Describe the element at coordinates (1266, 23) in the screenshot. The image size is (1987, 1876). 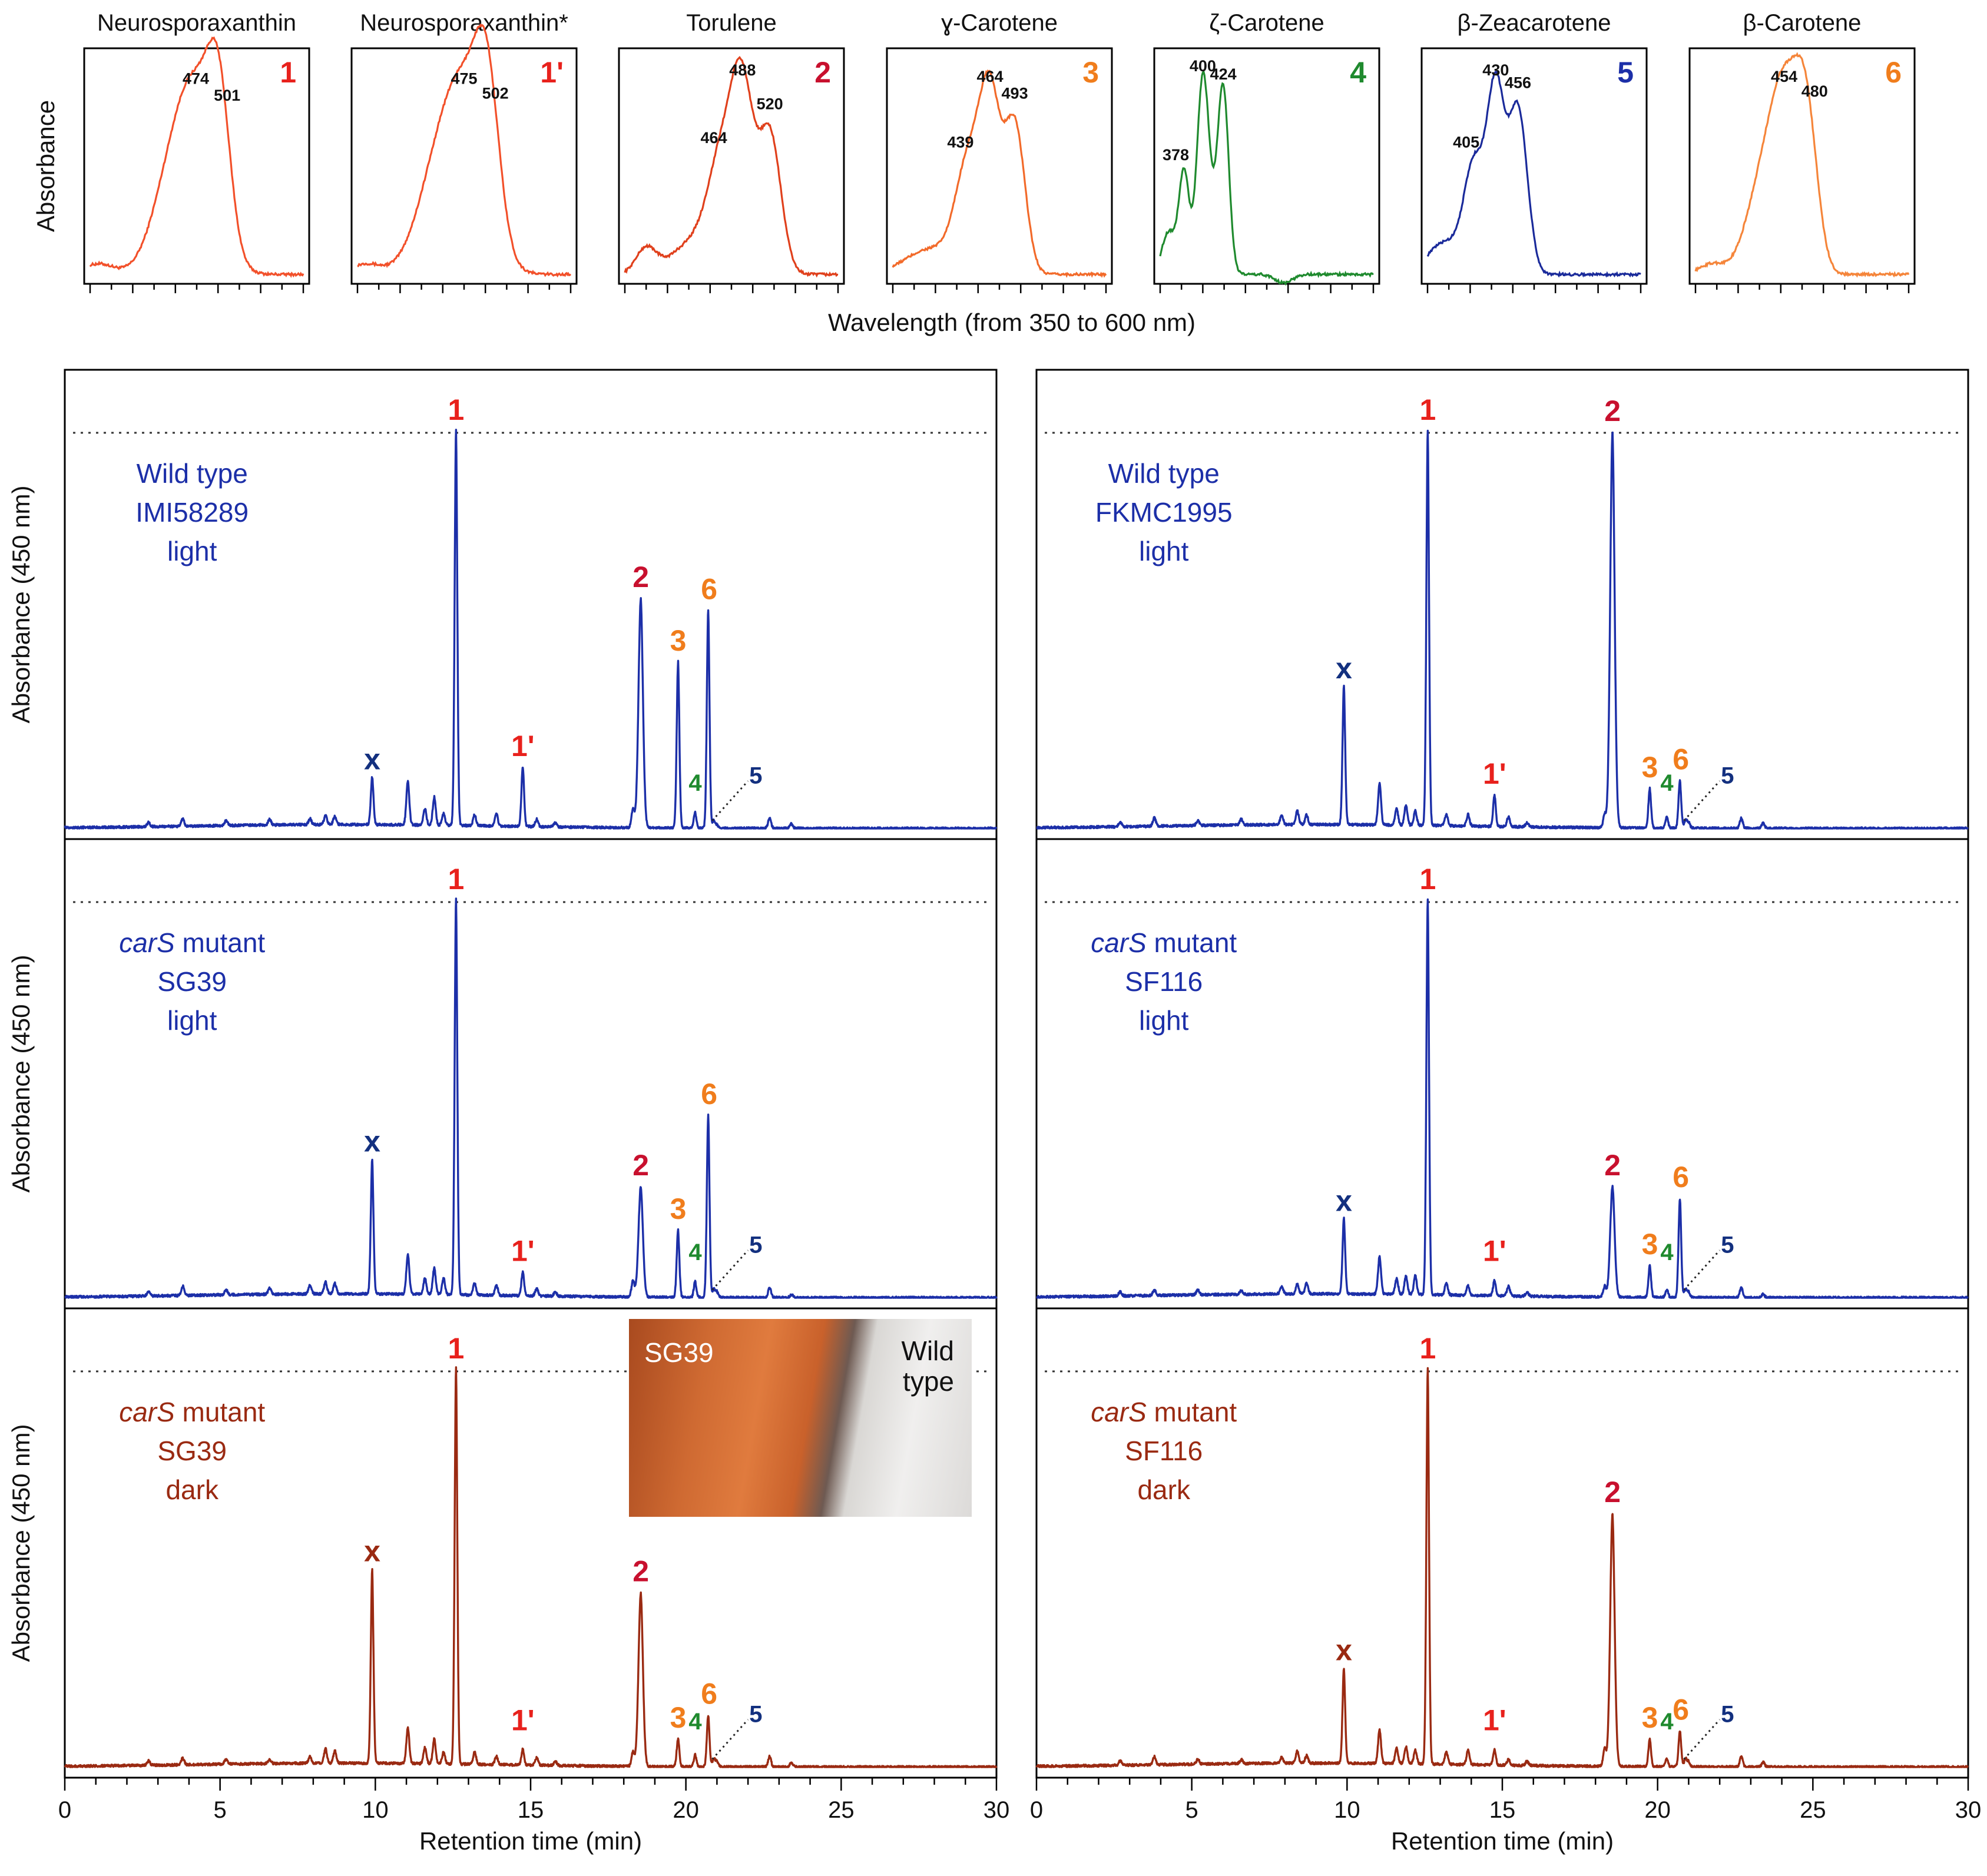
I see `spectrum-title: ζ-Carotene` at that location.